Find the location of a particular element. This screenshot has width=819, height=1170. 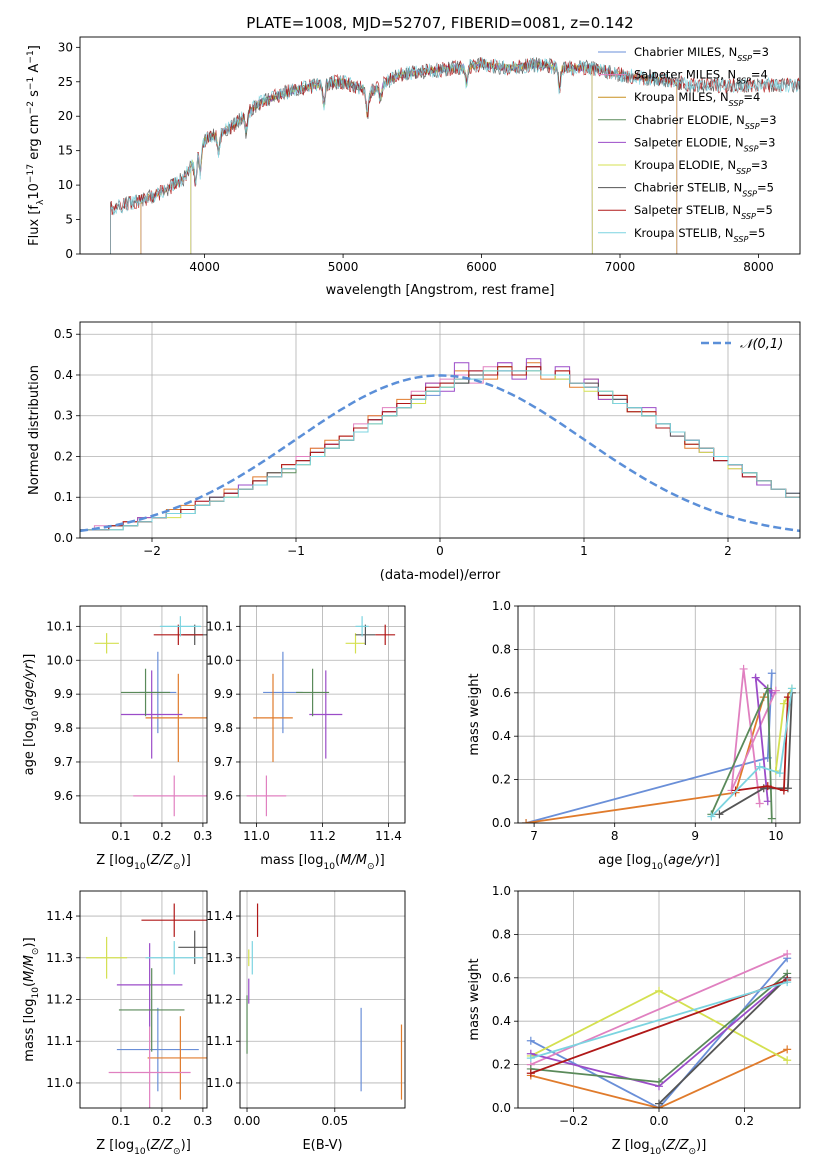

residuals-xtick-label: 1 is located at coordinates (584, 551).